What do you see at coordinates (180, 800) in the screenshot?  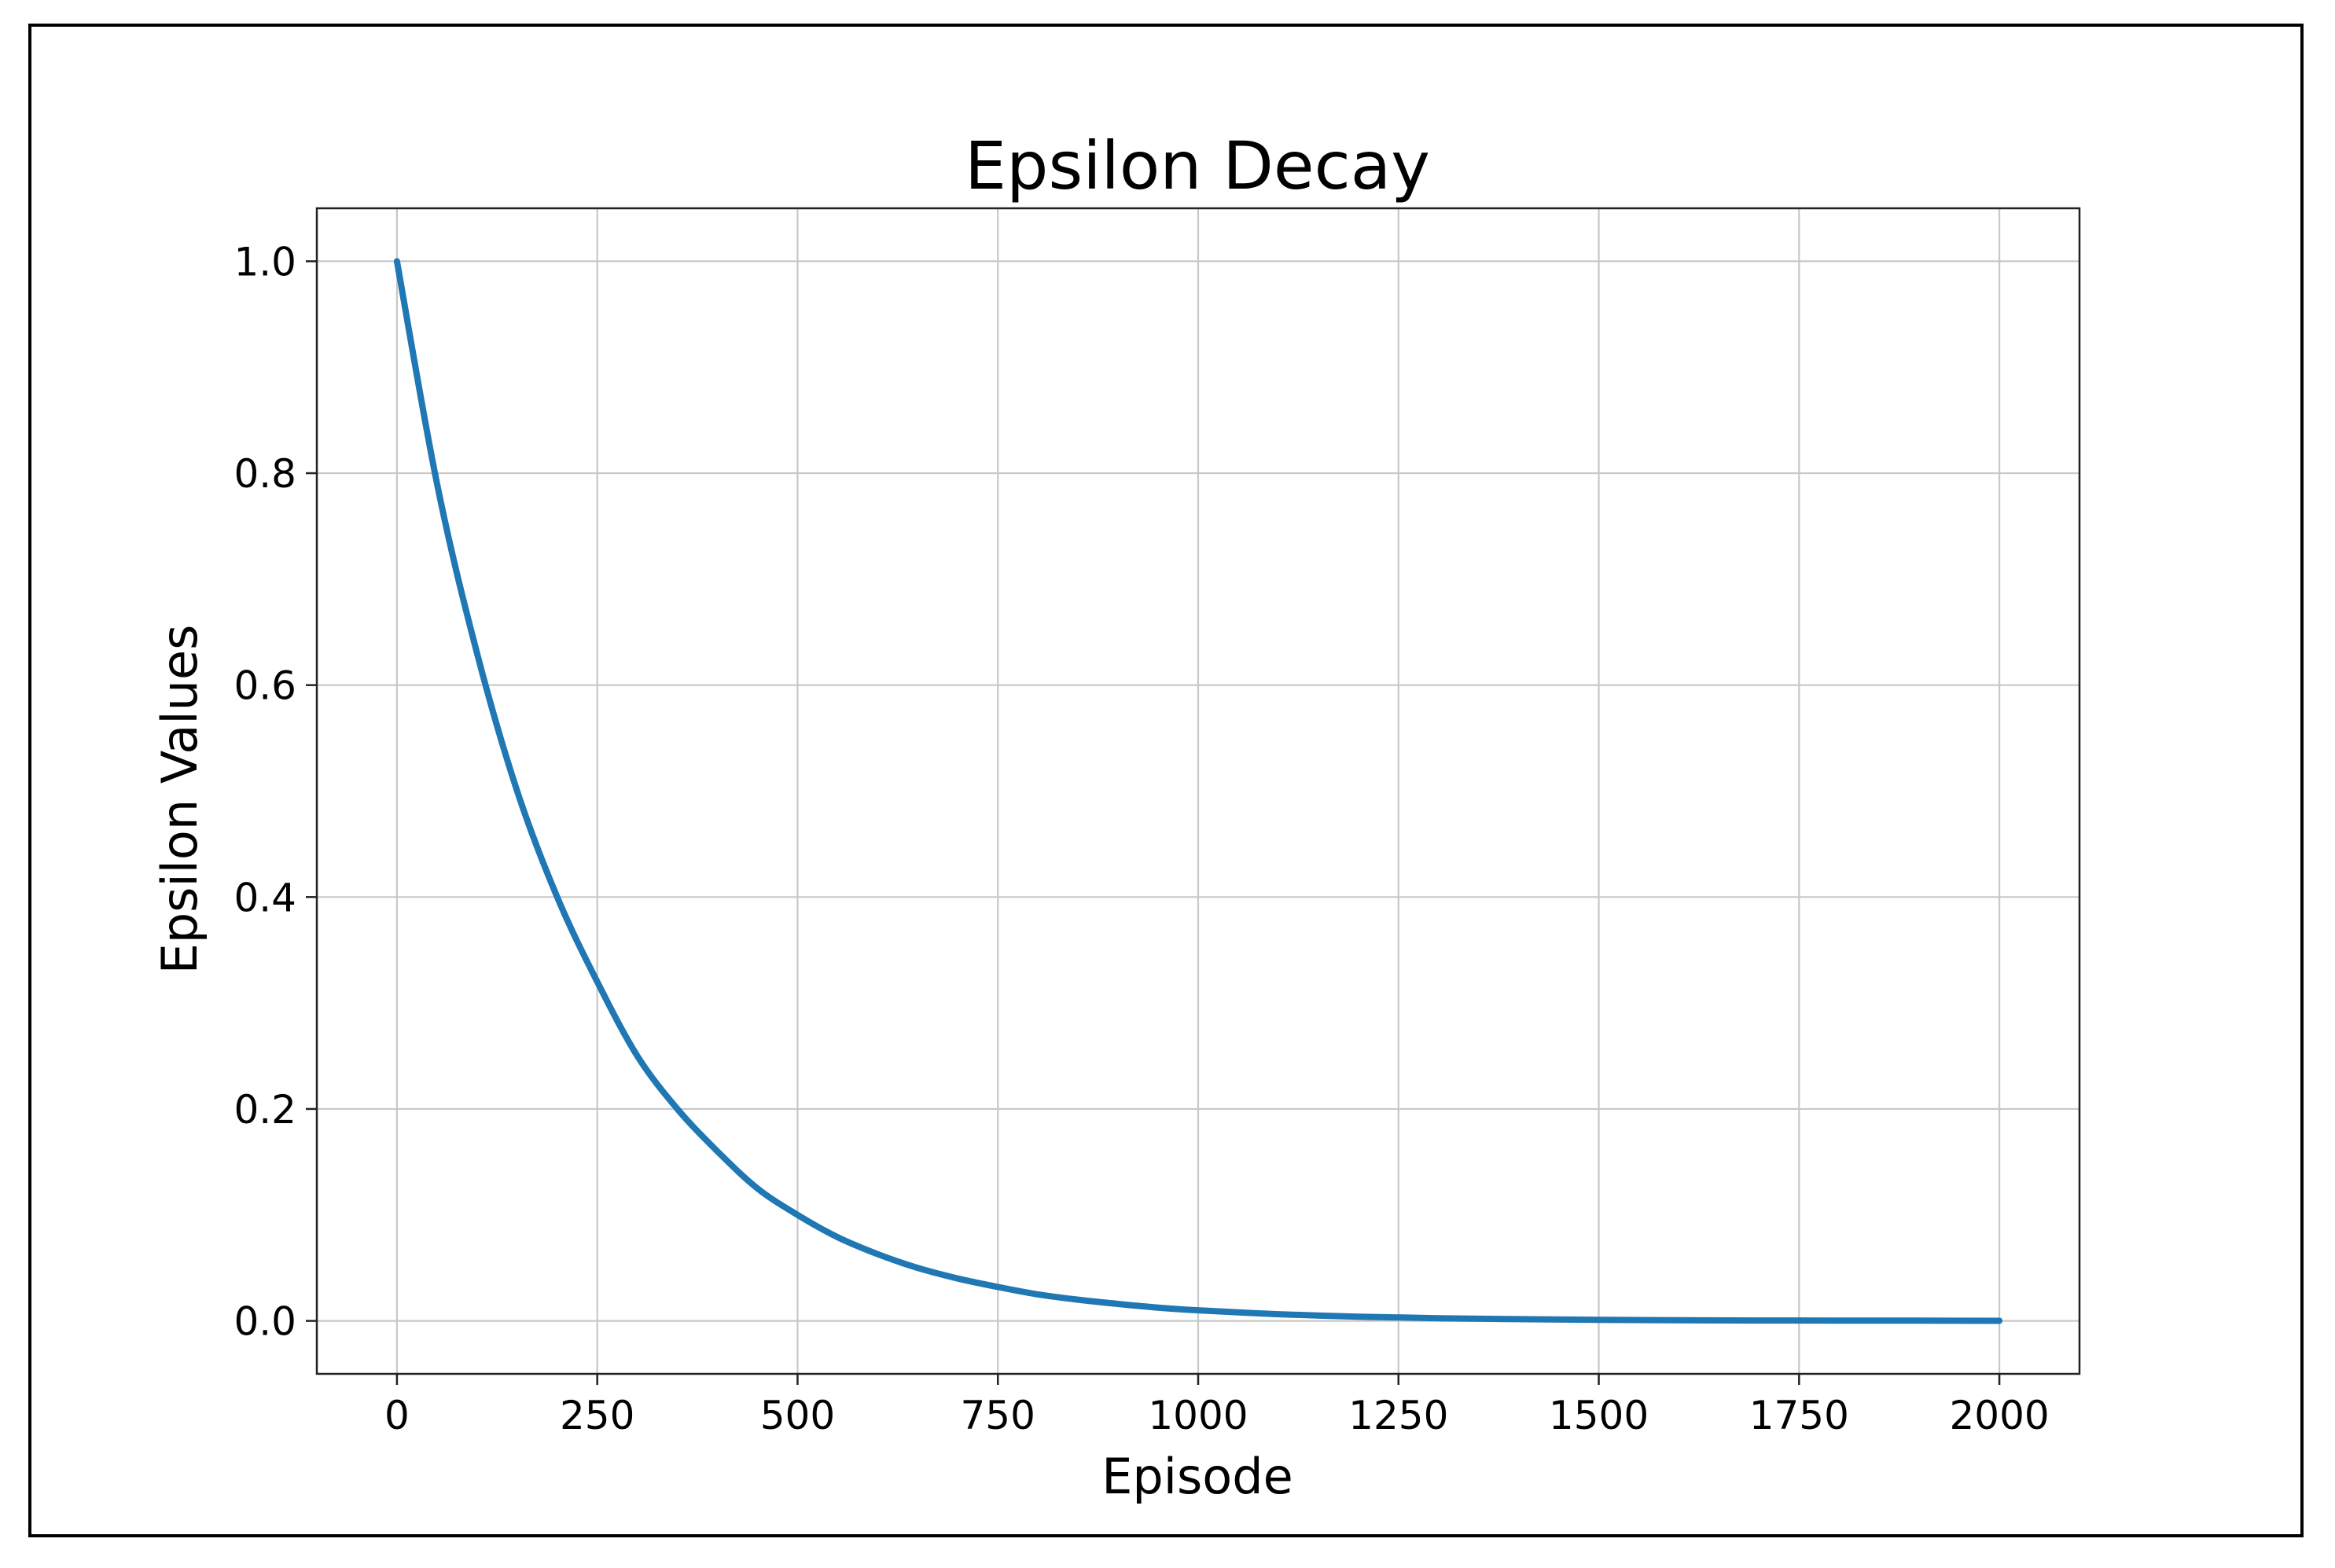 I see `y-axis-title: Epsilon Values` at bounding box center [180, 800].